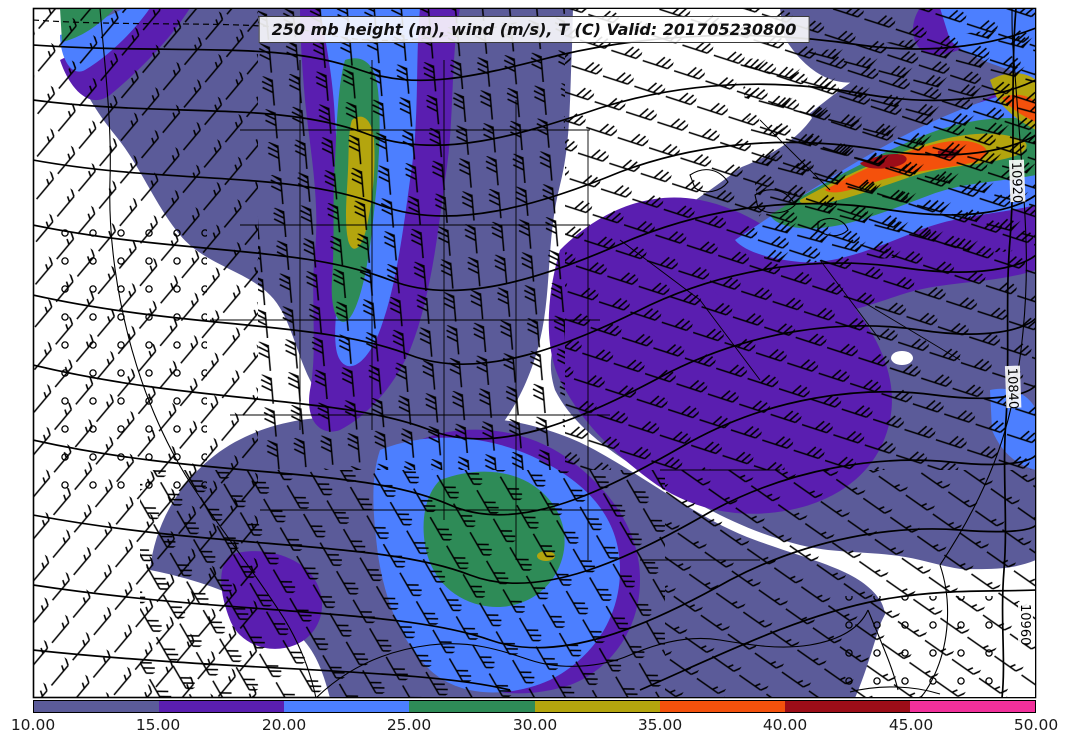 The image size is (1065, 745). What do you see at coordinates (158, 725) in the screenshot?
I see `colorbar-tick: 15.00` at bounding box center [158, 725].